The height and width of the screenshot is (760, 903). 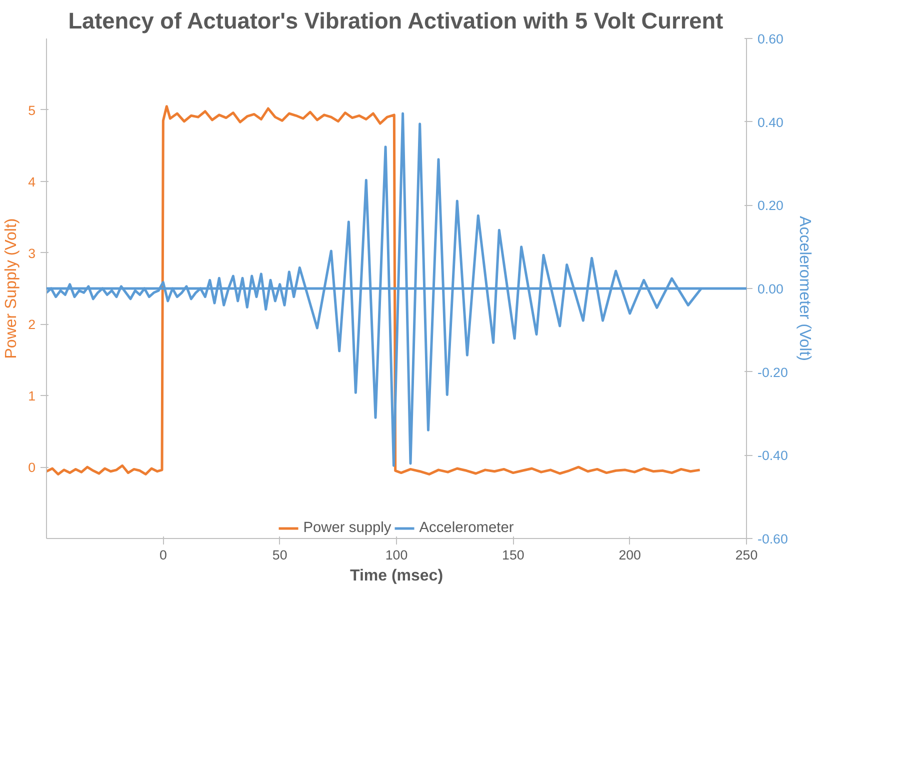 I want to click on y2-axis-title: Accelerometer (Volt), so click(x=804, y=288).